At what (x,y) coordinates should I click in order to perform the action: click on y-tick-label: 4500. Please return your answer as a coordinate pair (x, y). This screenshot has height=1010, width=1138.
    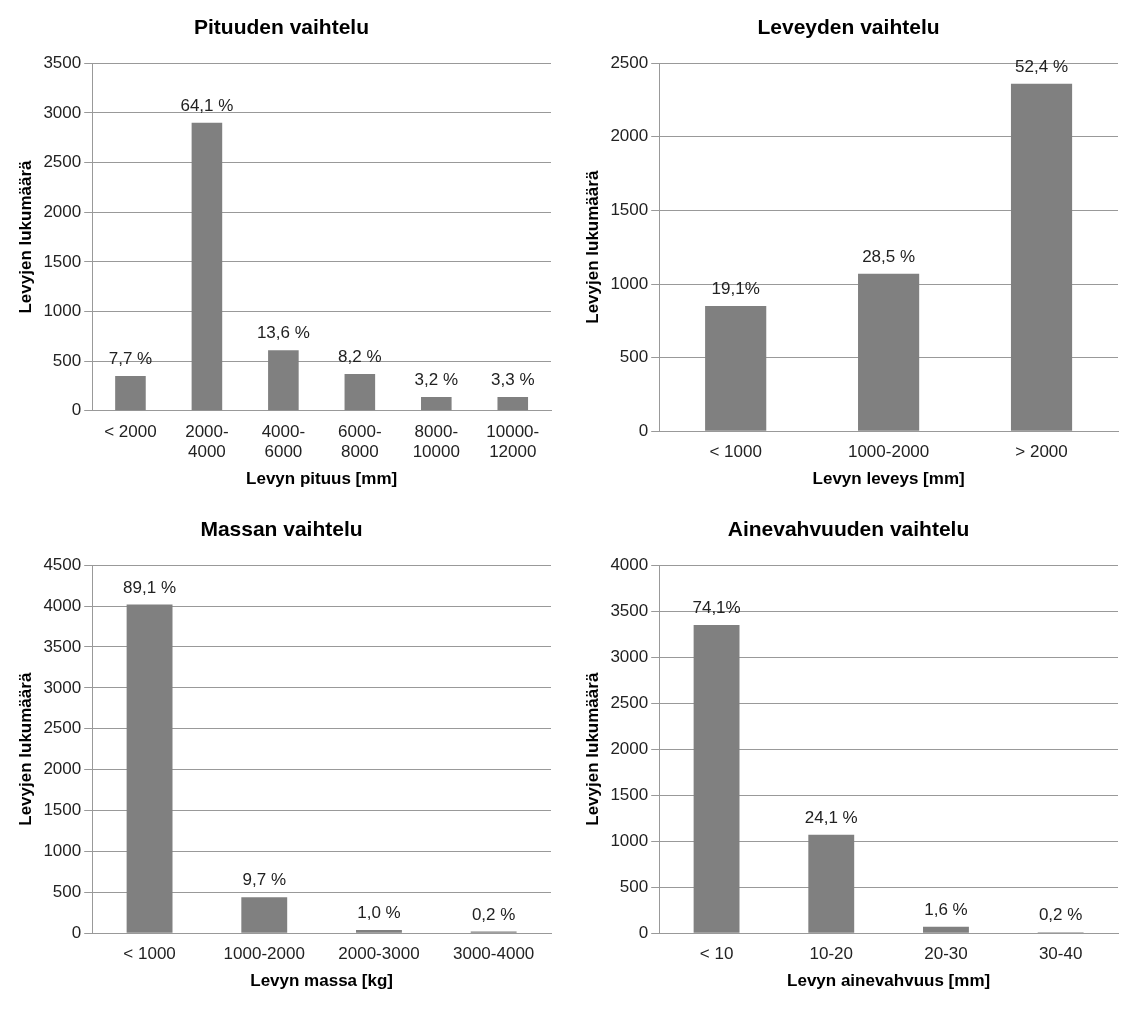
    Looking at the image, I should click on (62, 564).